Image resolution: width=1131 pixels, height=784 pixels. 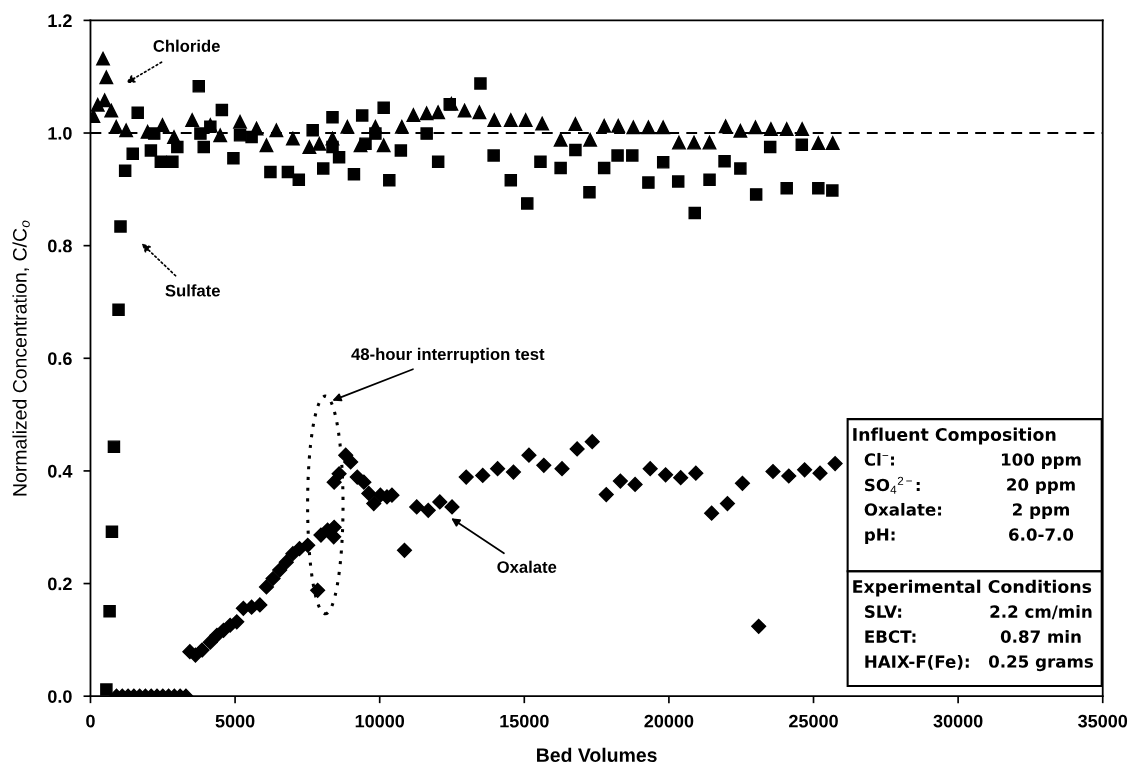 What do you see at coordinates (448, 355) in the screenshot?
I see `annotation: 48-hour interruption test` at bounding box center [448, 355].